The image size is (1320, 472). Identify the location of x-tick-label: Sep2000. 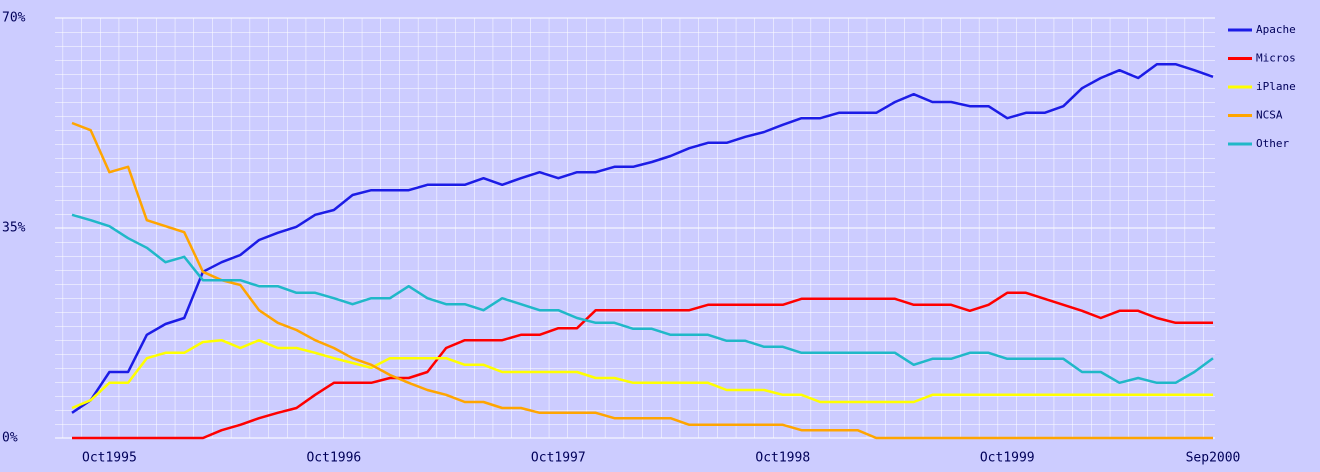
(1213, 458).